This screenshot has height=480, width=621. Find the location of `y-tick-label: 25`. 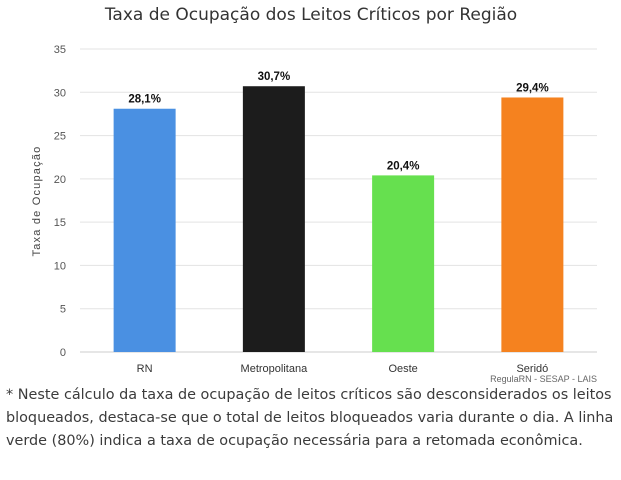

y-tick-label: 25 is located at coordinates (60, 137).